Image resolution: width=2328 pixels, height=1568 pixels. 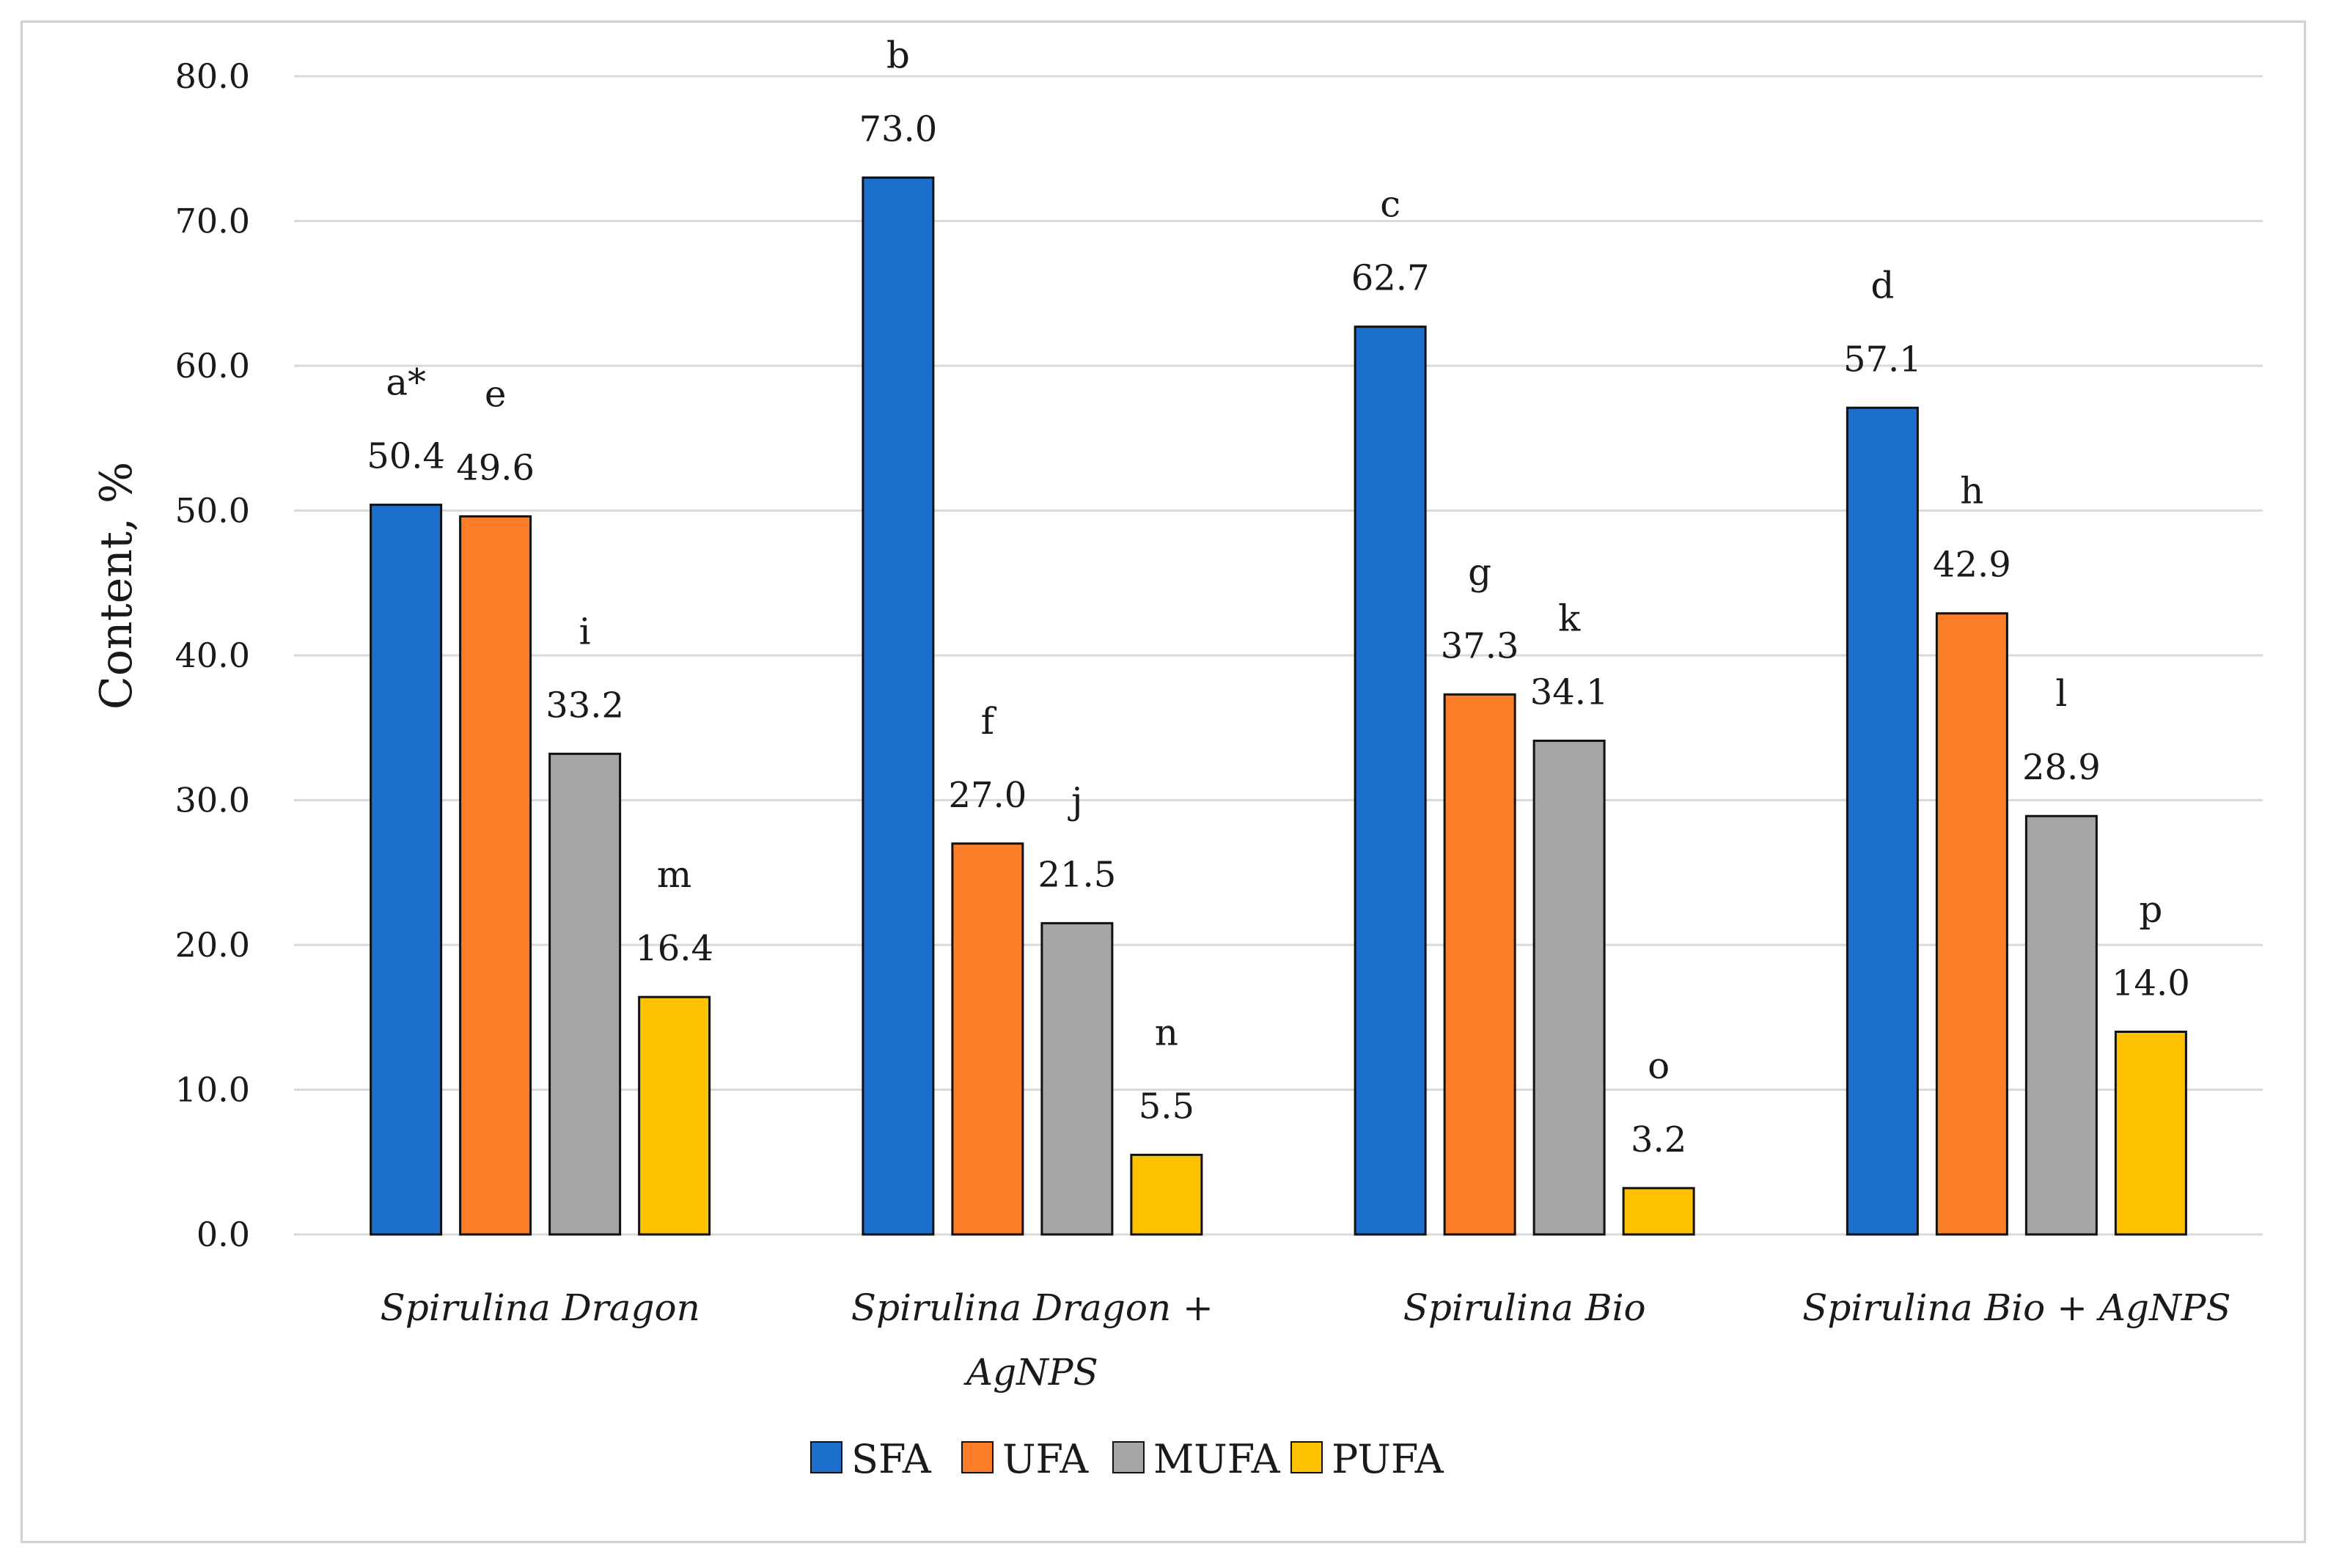 I want to click on y-axis-label: Content, %, so click(x=116, y=586).